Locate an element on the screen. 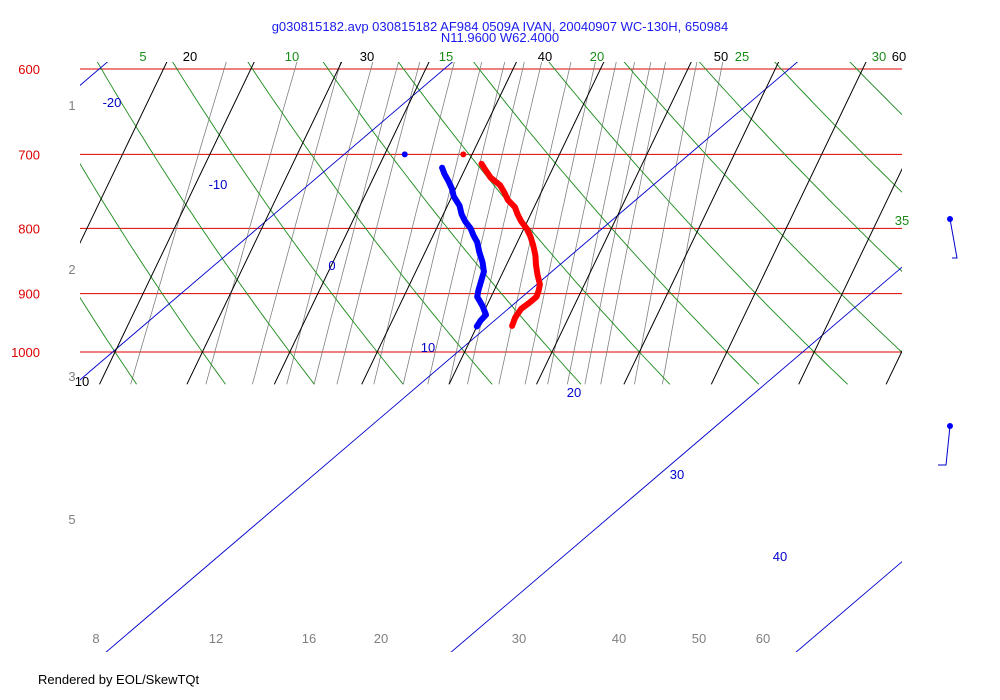  mixing-ratio-label-left: 5 is located at coordinates (71, 519).